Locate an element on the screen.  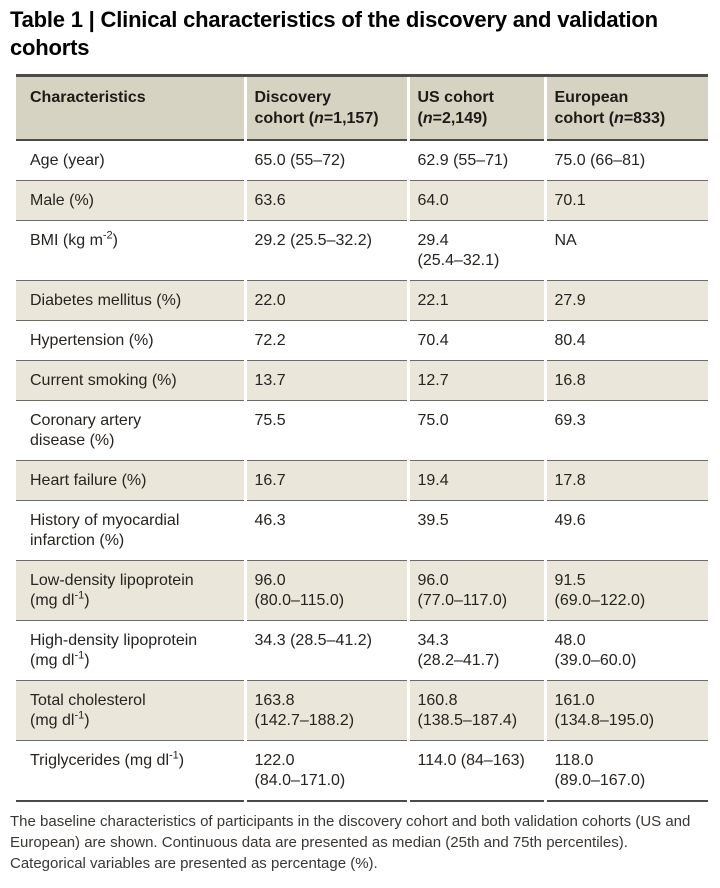
cell-value: 63.6 is located at coordinates (325, 200).